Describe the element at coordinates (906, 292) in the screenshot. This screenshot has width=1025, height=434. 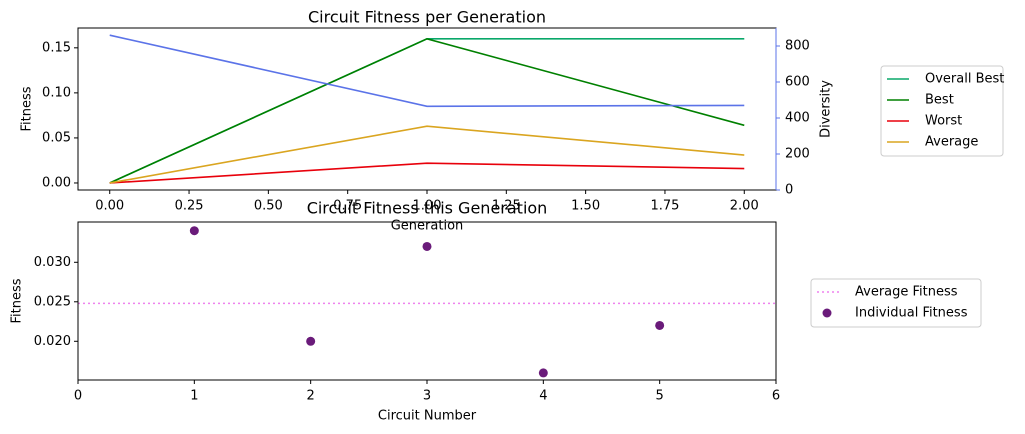
I see `legend-label: Average Fitness` at that location.